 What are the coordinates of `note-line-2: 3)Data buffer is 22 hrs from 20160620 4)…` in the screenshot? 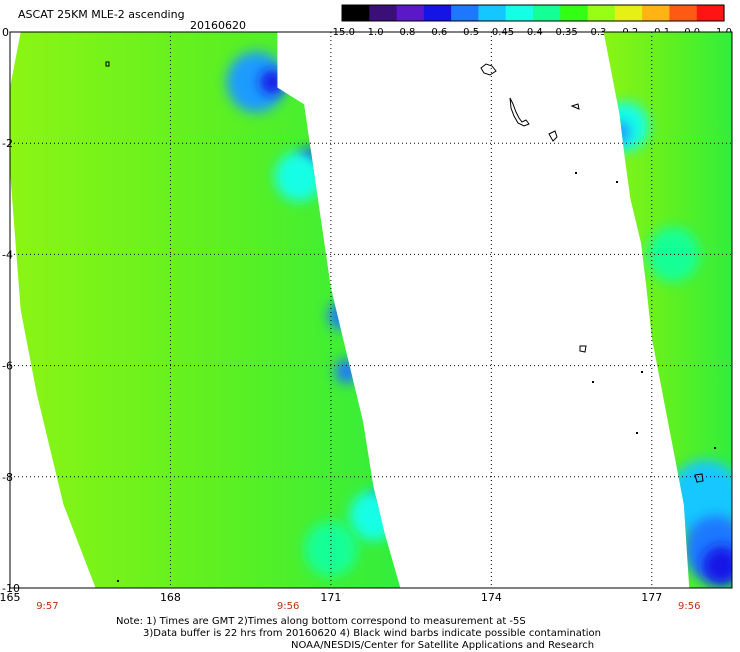 It's located at (372, 633).